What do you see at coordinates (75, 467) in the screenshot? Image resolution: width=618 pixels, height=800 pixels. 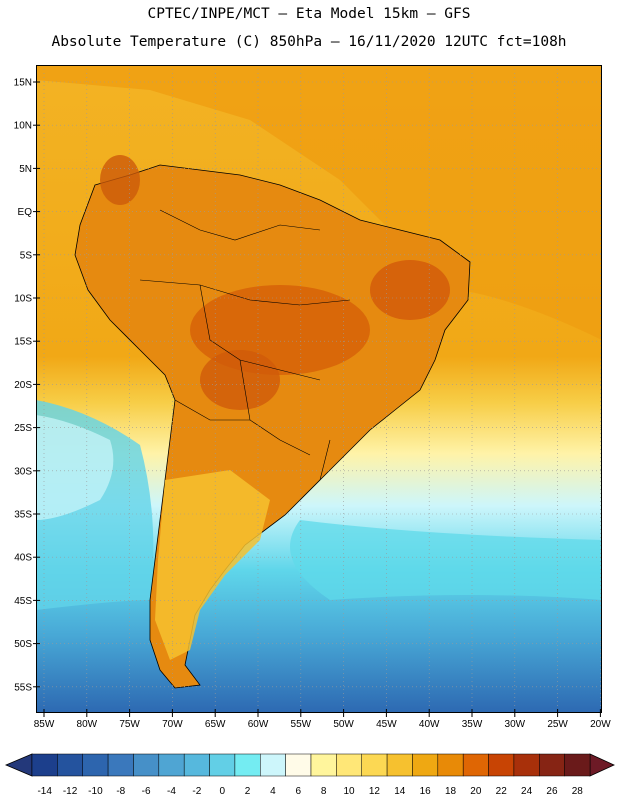 I see `pacific-cool-patch` at bounding box center [75, 467].